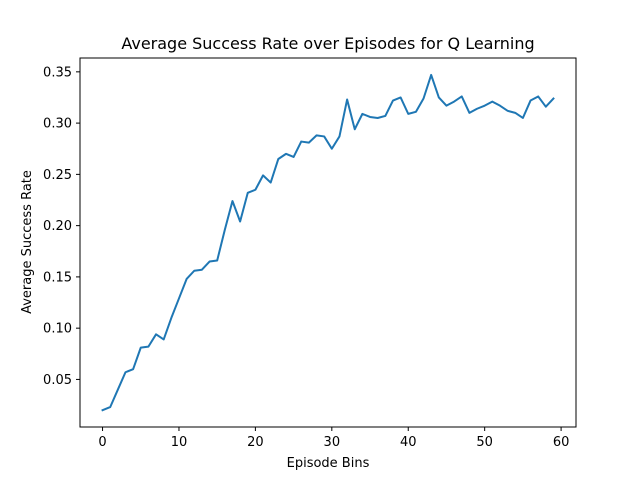 Image resolution: width=640 pixels, height=484 pixels. Describe the element at coordinates (484, 442) in the screenshot. I see `x-tick-label: 50` at that location.